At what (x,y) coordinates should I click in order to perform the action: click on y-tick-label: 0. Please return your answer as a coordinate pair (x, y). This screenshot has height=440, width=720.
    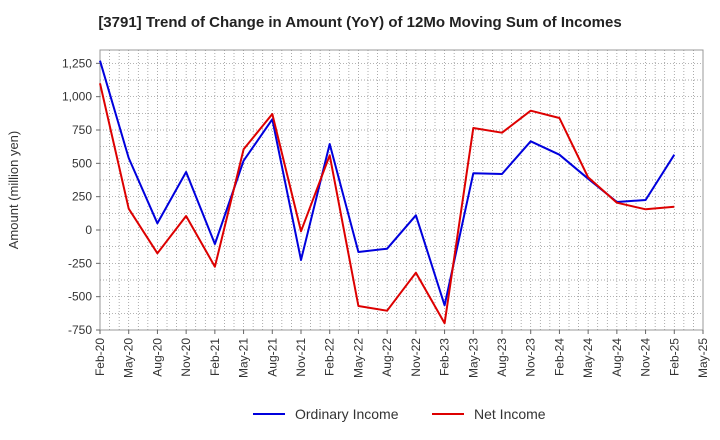
    Looking at the image, I should click on (88, 230).